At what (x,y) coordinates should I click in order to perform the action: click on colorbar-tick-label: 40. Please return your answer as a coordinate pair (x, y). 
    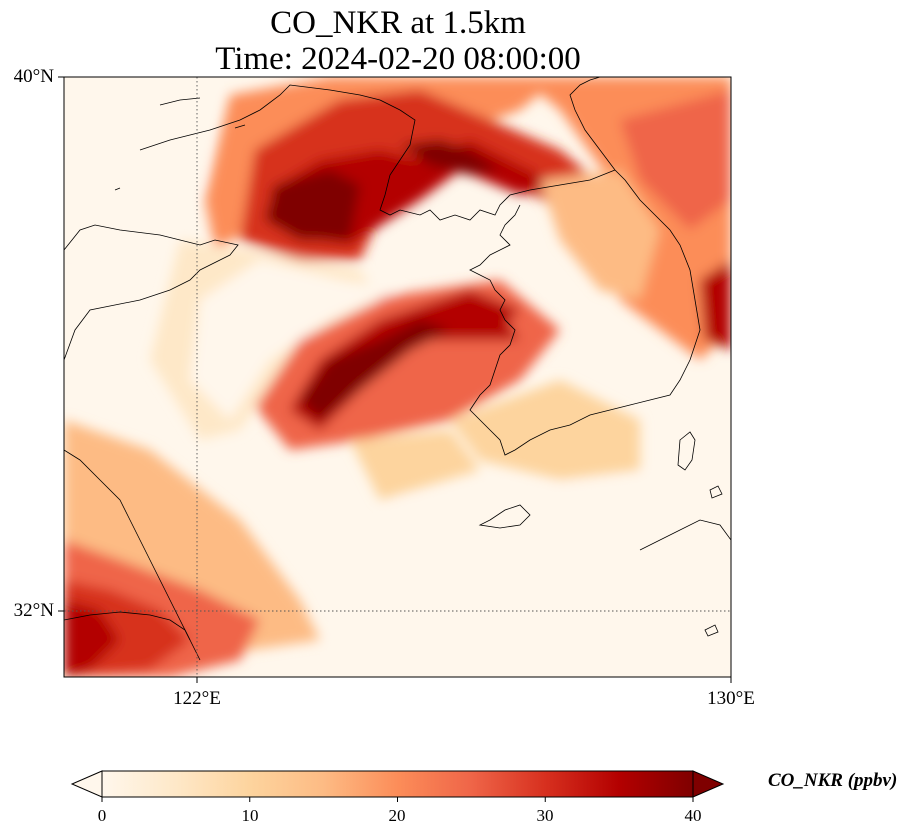
    Looking at the image, I should click on (693, 815).